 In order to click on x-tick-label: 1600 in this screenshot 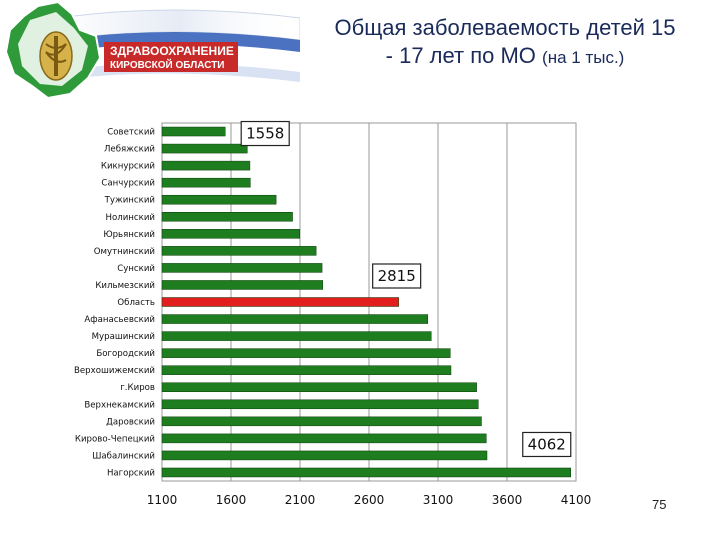, I will do `click(231, 500)`.